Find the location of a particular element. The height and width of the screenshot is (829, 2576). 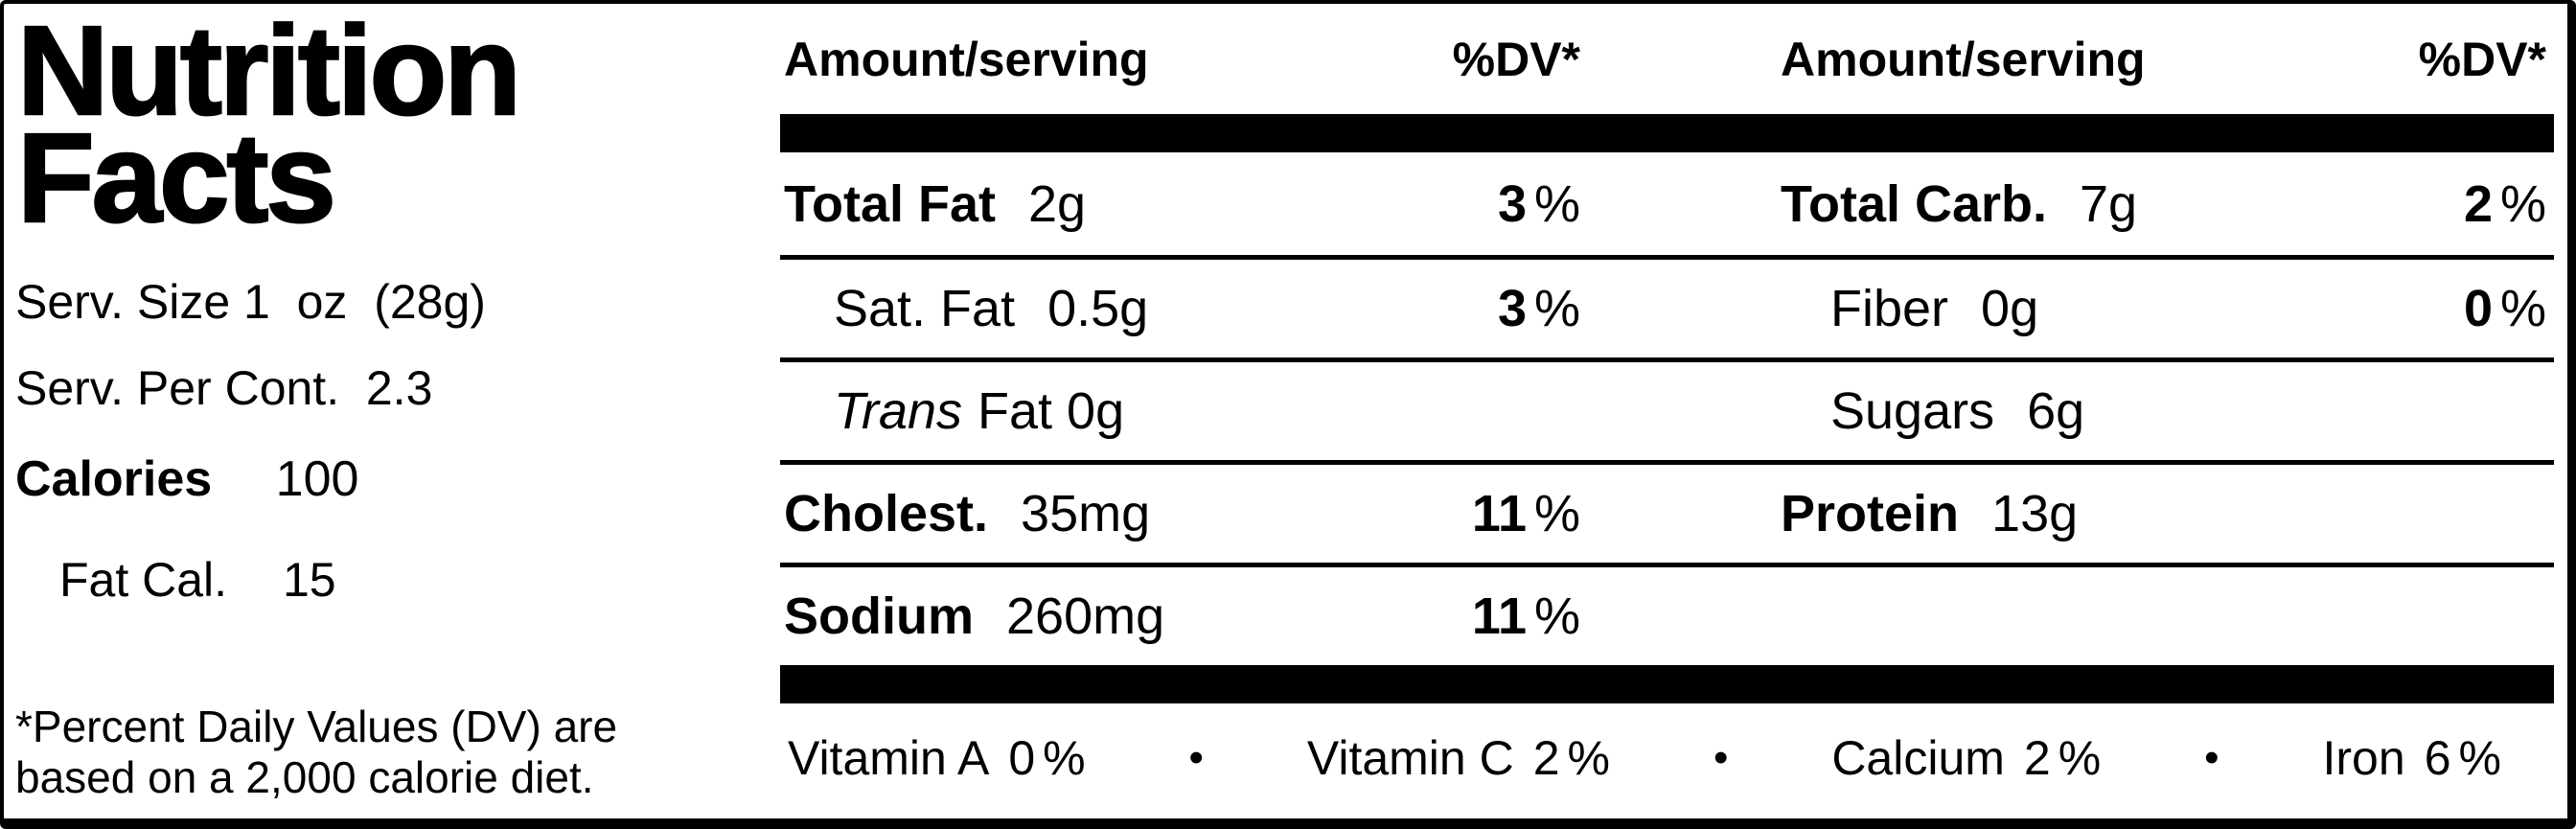

vitamin-value: 0 is located at coordinates (1022, 758).